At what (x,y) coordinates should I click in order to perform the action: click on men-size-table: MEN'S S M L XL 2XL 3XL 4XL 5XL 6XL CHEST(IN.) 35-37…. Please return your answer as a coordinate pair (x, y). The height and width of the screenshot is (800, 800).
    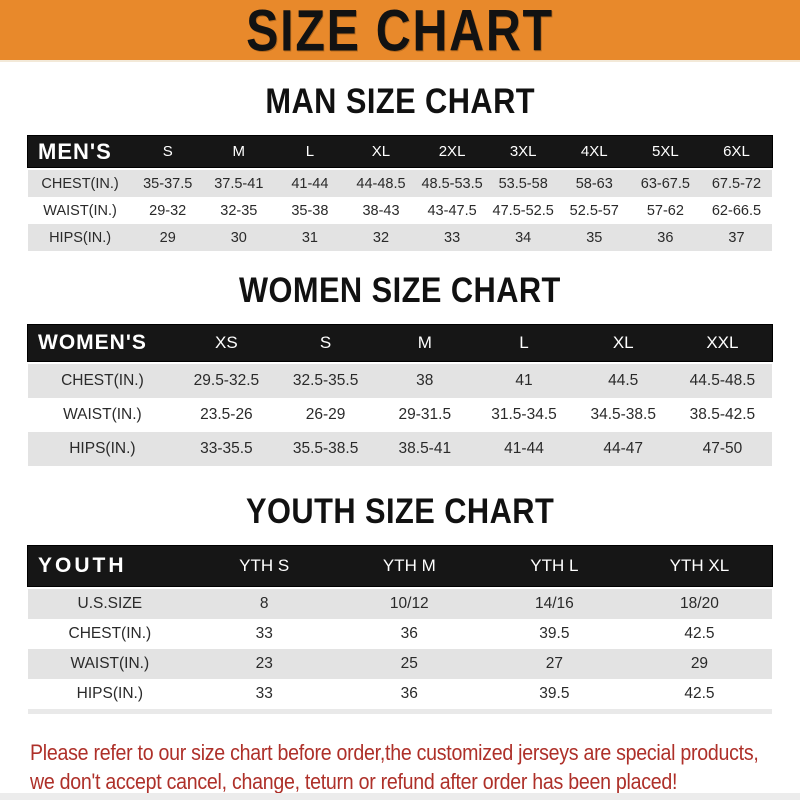
    Looking at the image, I should click on (400, 193).